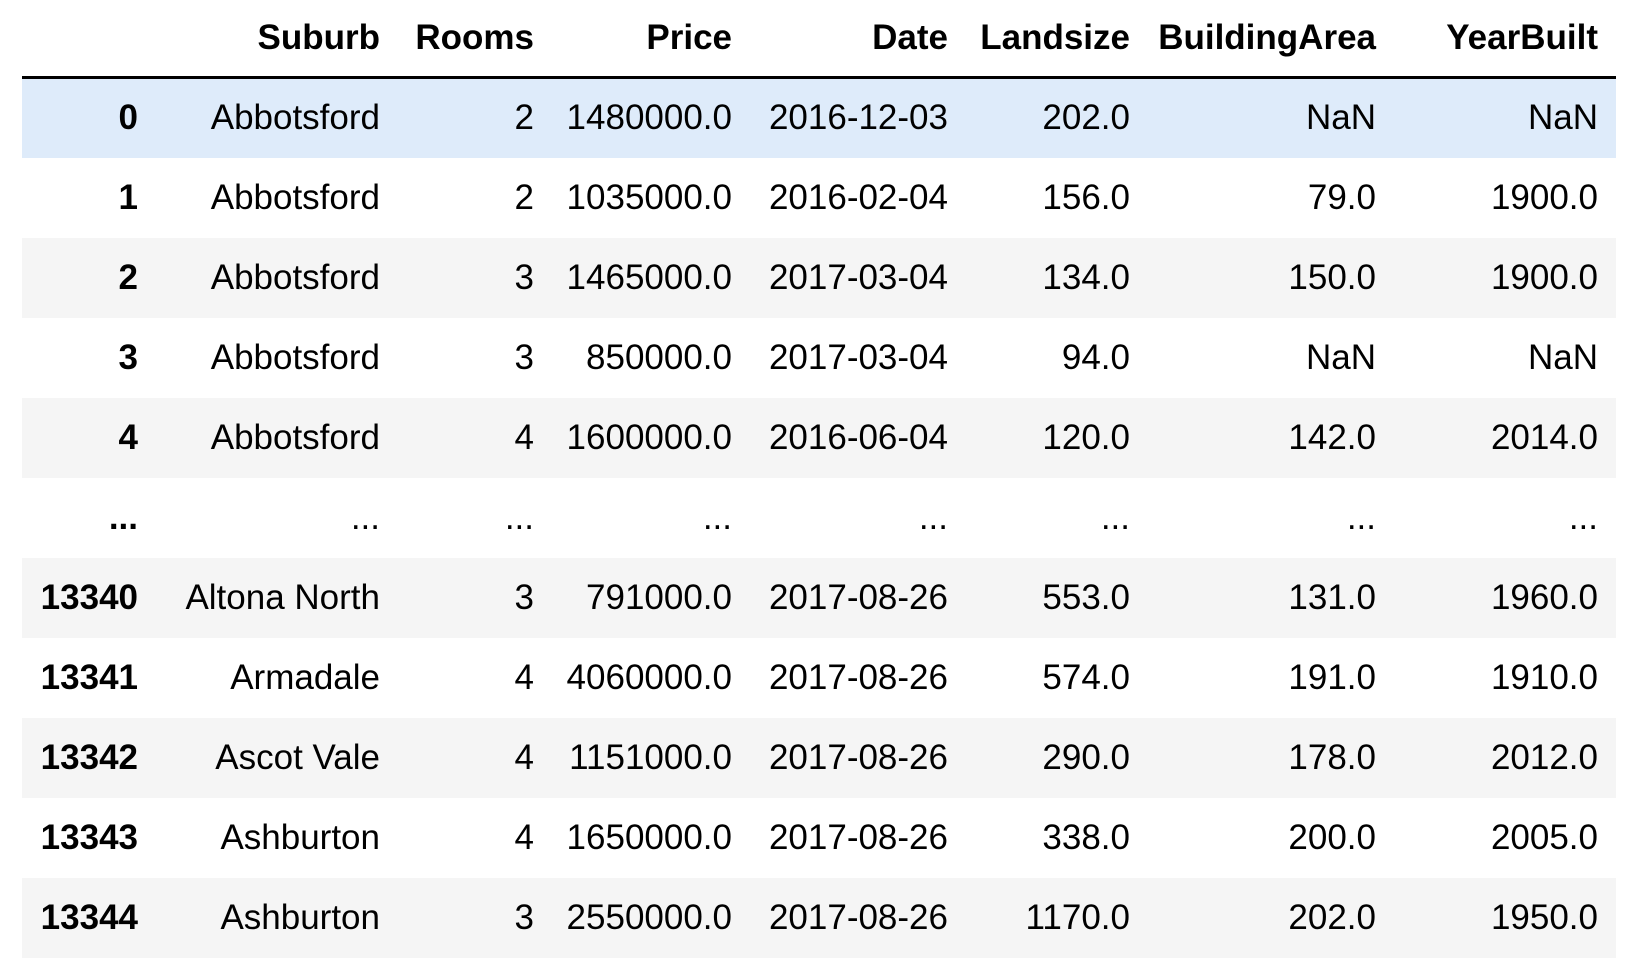 Image resolution: width=1636 pixels, height=976 pixels. I want to click on cell-yearbuilt: 2012.0, so click(1544, 757).